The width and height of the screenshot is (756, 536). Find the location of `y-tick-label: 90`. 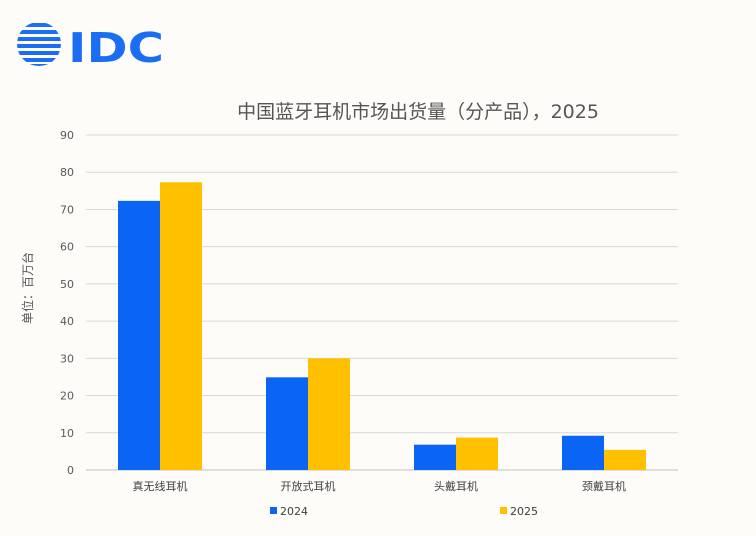

y-tick-label: 90 is located at coordinates (67, 135).